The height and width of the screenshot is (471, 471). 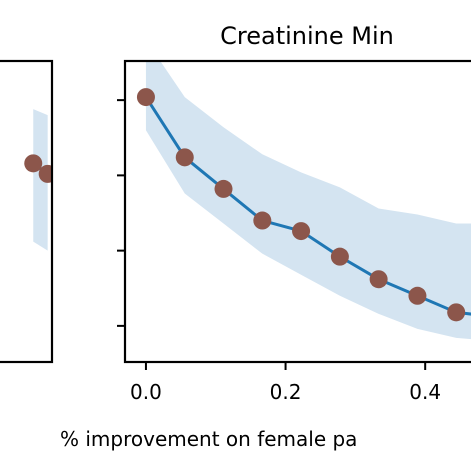 What do you see at coordinates (146, 392) in the screenshot?
I see `right-chart-x-tick-label: 0.0` at bounding box center [146, 392].